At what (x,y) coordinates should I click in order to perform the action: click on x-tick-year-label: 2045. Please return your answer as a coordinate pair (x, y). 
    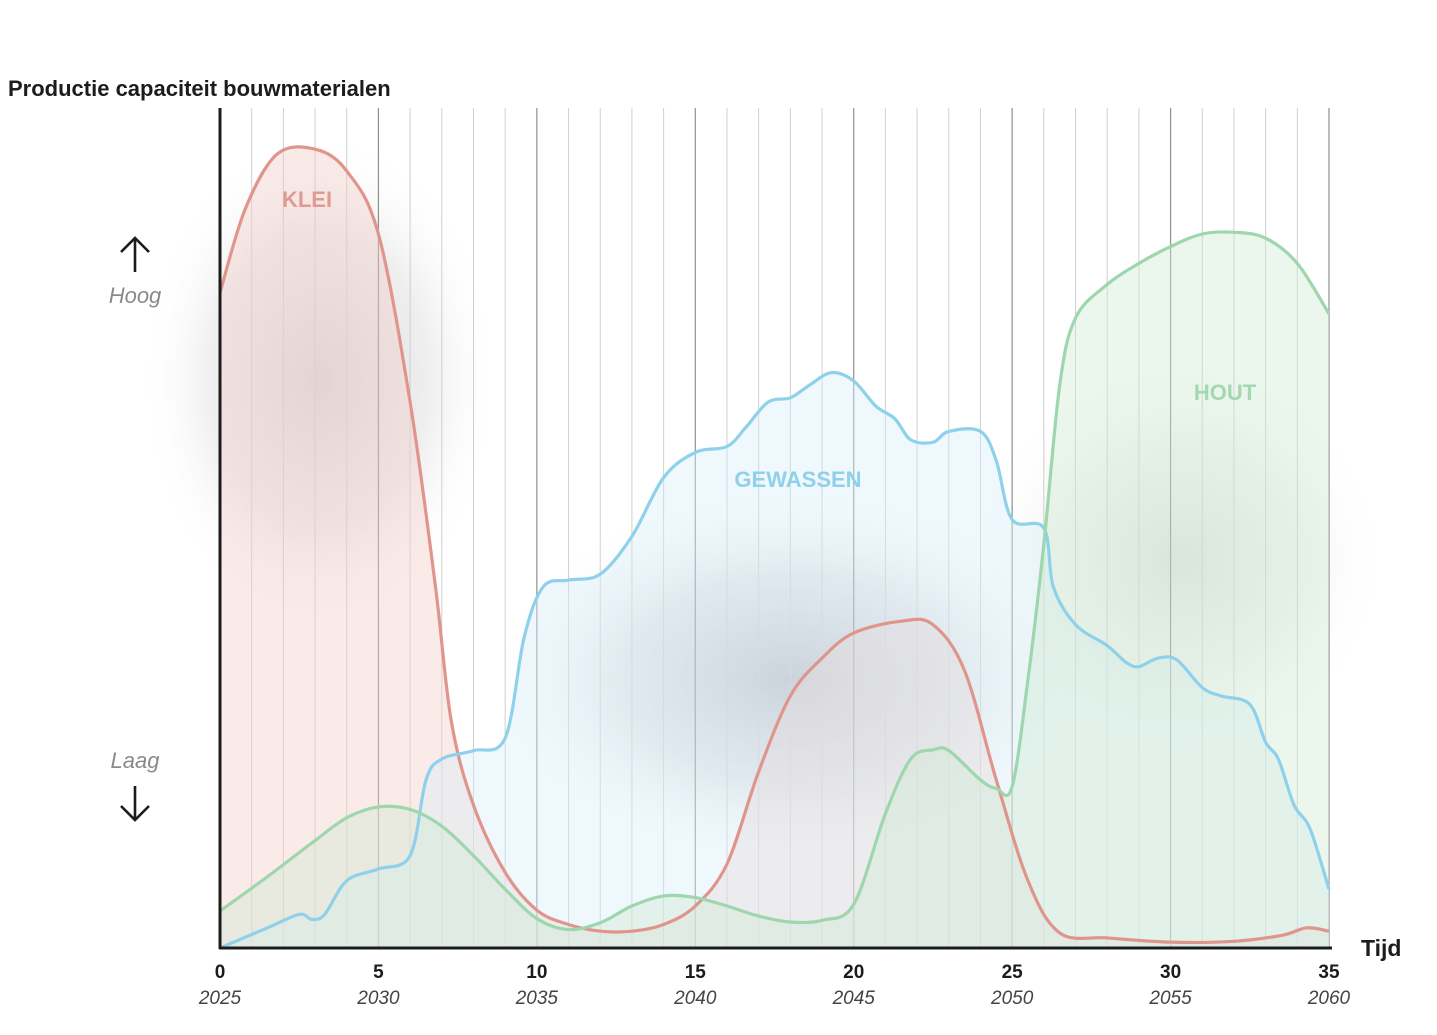
    Looking at the image, I should click on (854, 998).